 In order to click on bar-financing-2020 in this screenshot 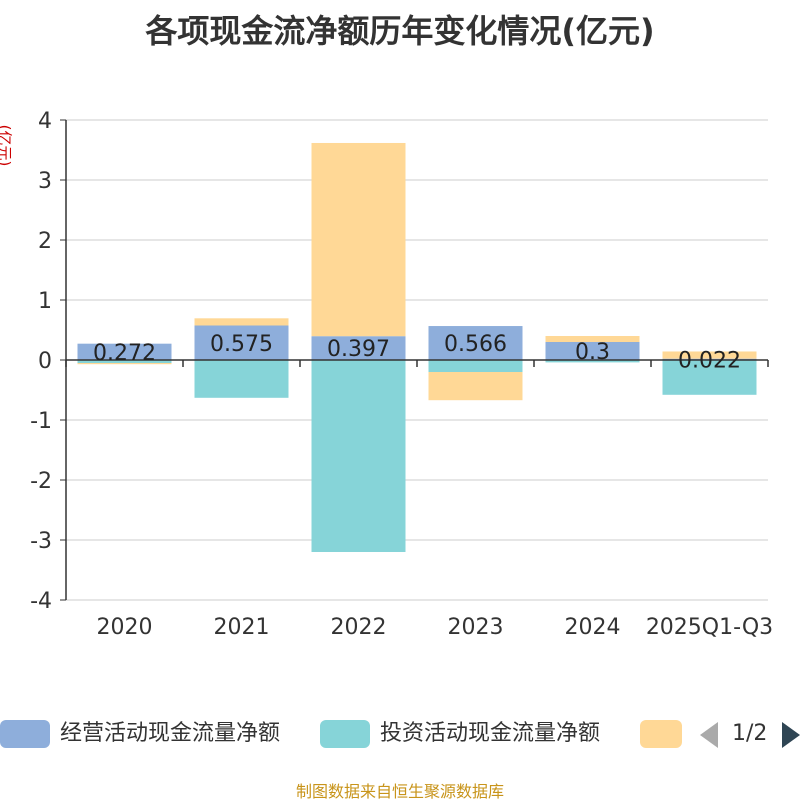, I will do `click(124, 364)`.